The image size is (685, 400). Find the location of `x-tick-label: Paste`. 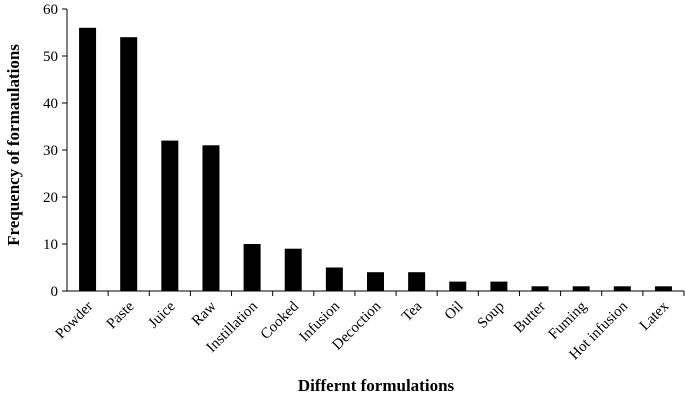

x-tick-label: Paste is located at coordinates (121, 315).